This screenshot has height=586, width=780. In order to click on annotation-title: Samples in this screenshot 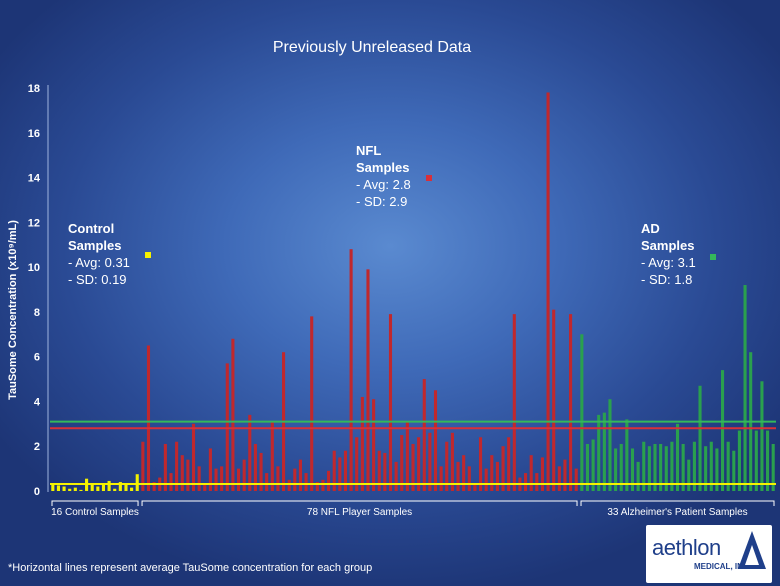, I will do `click(382, 167)`.